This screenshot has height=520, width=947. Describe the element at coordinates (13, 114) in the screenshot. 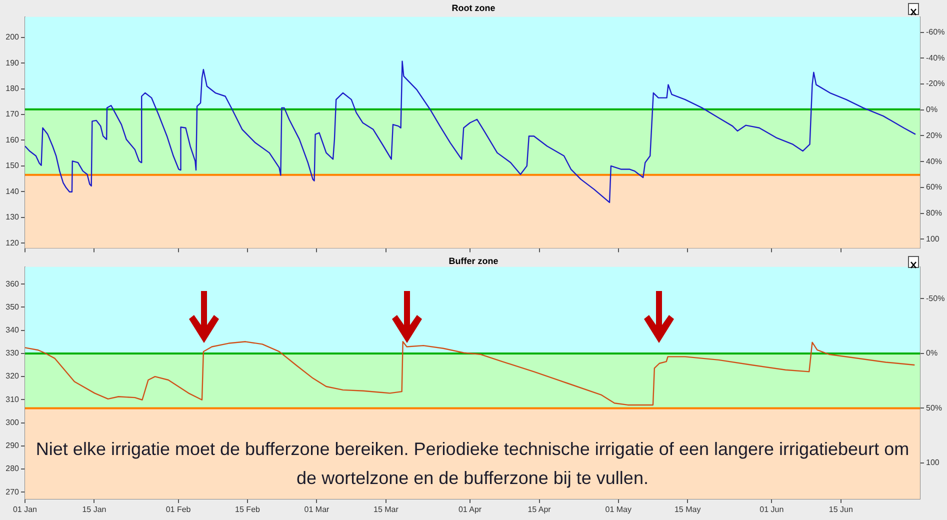

I see `y-tick-label: 170` at that location.